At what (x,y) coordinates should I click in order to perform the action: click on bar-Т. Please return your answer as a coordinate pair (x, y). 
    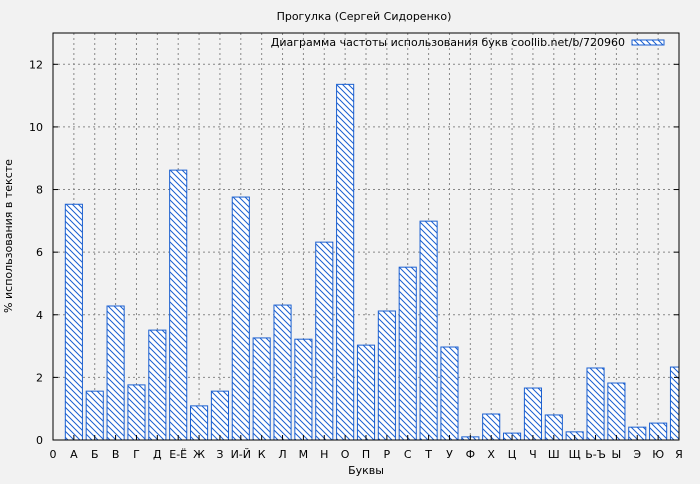
    Looking at the image, I should click on (428, 330).